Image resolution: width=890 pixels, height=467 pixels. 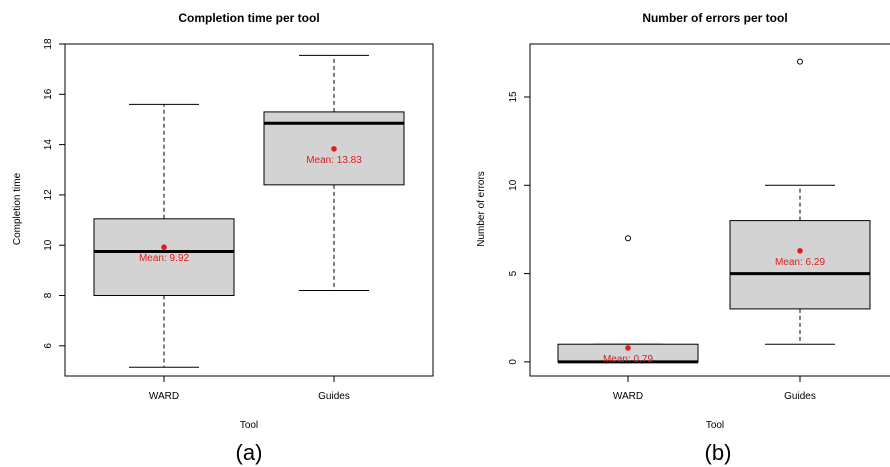 I want to click on box-guides: Mean: 13.83, so click(x=334, y=172).